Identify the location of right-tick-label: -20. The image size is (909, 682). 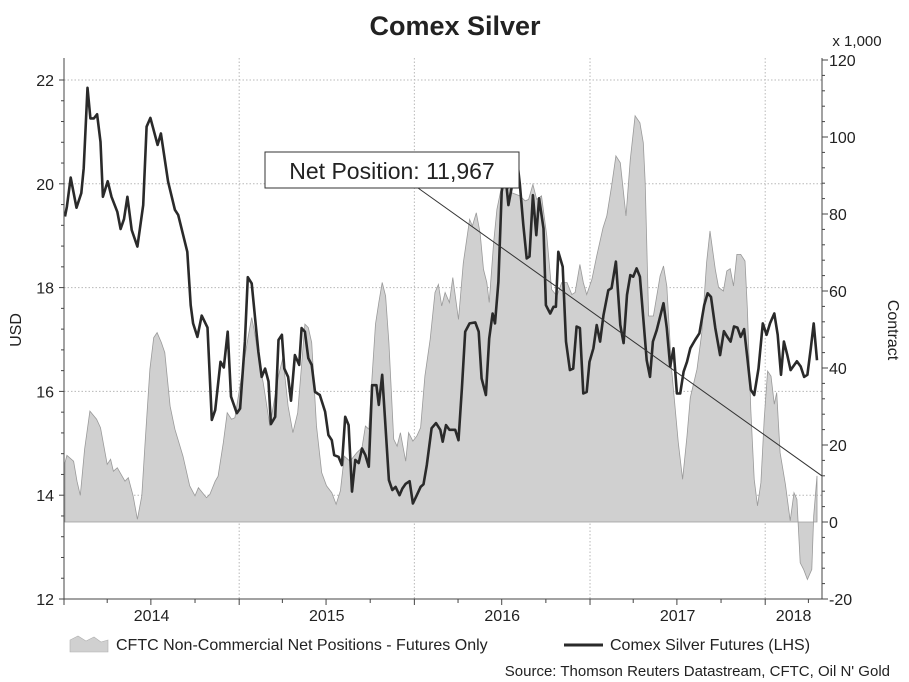
(840, 600).